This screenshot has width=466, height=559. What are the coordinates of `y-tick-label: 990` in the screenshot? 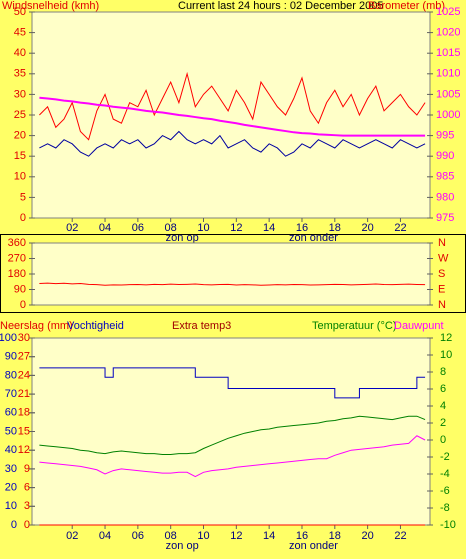 It's located at (445, 156).